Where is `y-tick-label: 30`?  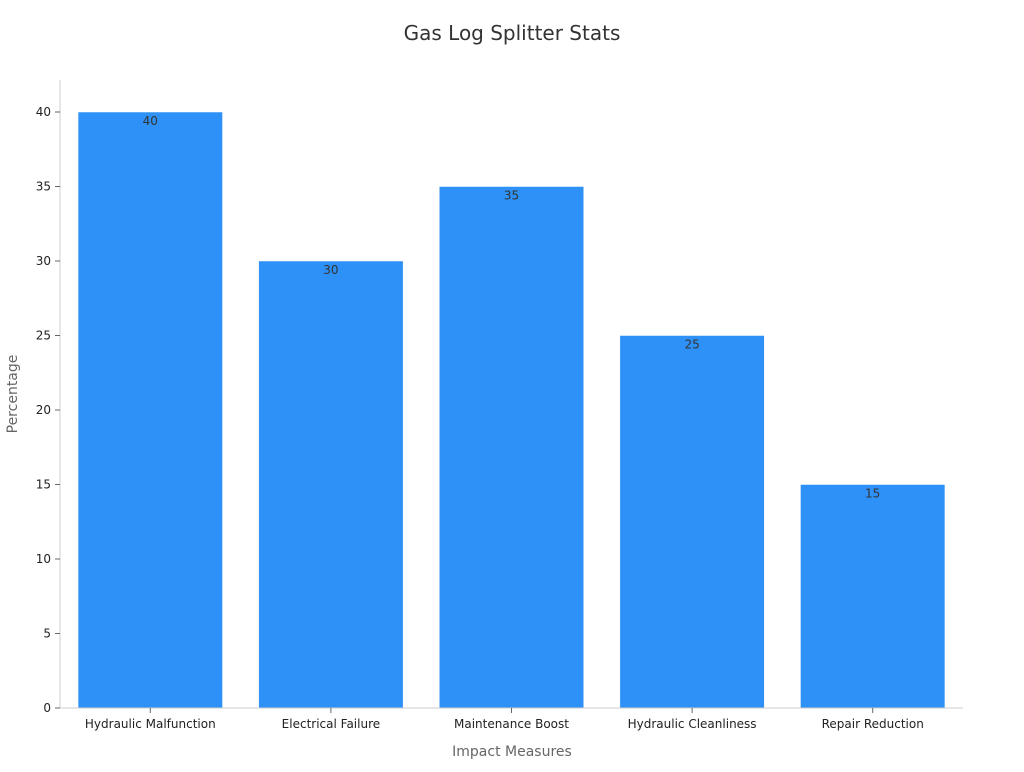
y-tick-label: 30 is located at coordinates (43, 261).